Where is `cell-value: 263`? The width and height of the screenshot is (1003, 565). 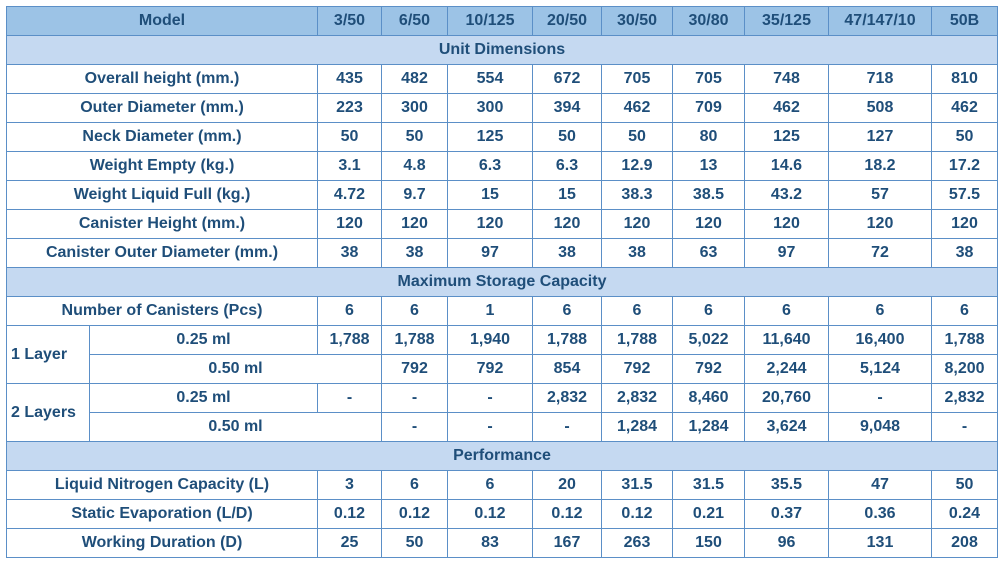 cell-value: 263 is located at coordinates (637, 543).